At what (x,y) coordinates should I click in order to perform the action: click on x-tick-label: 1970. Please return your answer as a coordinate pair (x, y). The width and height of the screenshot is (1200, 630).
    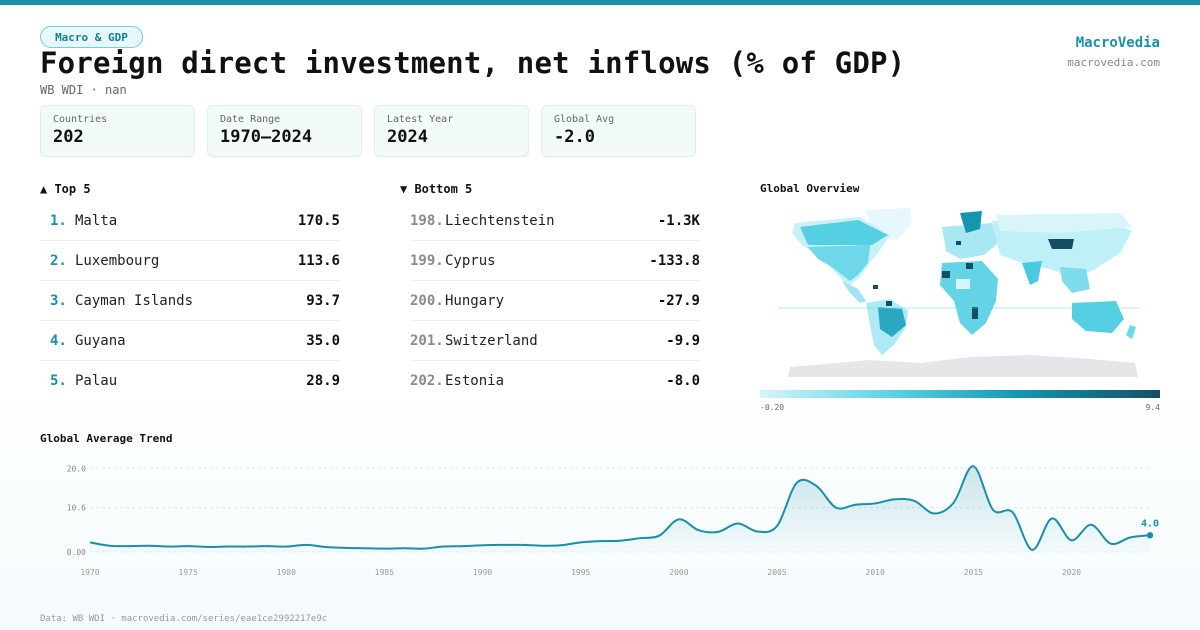
    Looking at the image, I should click on (89, 572).